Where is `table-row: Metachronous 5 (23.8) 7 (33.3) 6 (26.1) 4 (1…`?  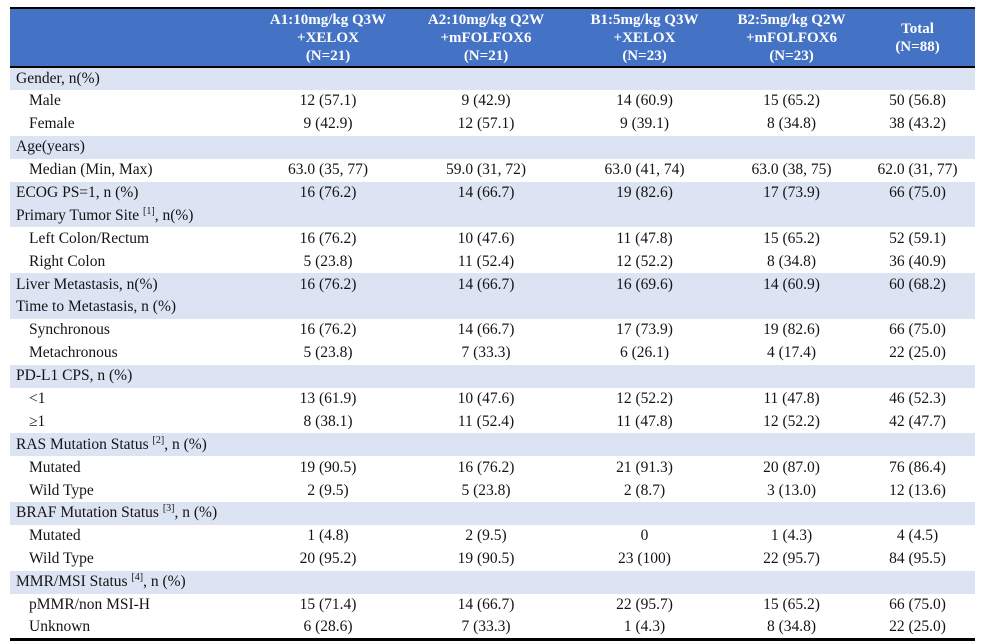
table-row: Metachronous 5 (23.8) 7 (33.3) 6 (26.1) 4 (1… is located at coordinates (492, 353).